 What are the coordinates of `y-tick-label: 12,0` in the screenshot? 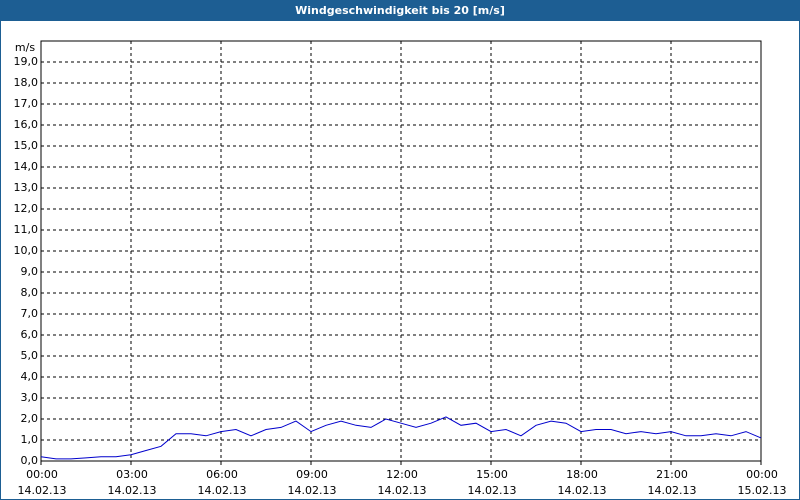 It's located at (26, 208).